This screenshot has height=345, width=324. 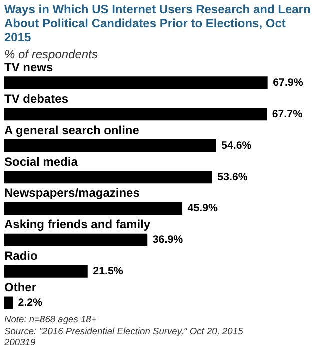 What do you see at coordinates (288, 82) in the screenshot?
I see `data-label: 67.9%` at bounding box center [288, 82].